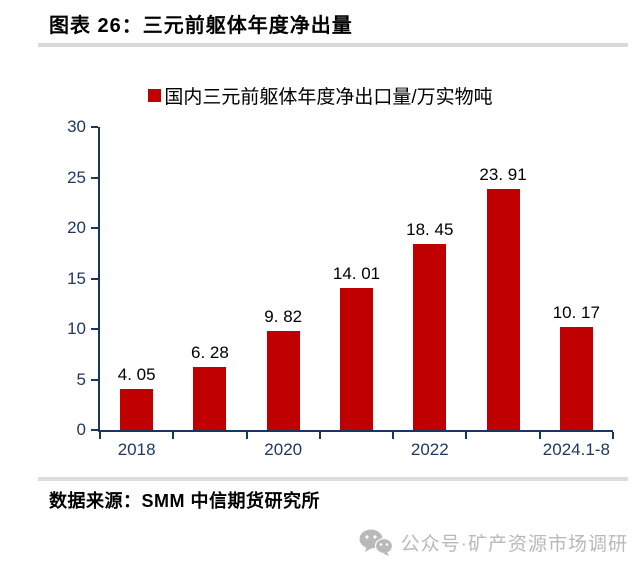  Describe the element at coordinates (430, 229) in the screenshot. I see `bar-value-label: 18. 45` at that location.